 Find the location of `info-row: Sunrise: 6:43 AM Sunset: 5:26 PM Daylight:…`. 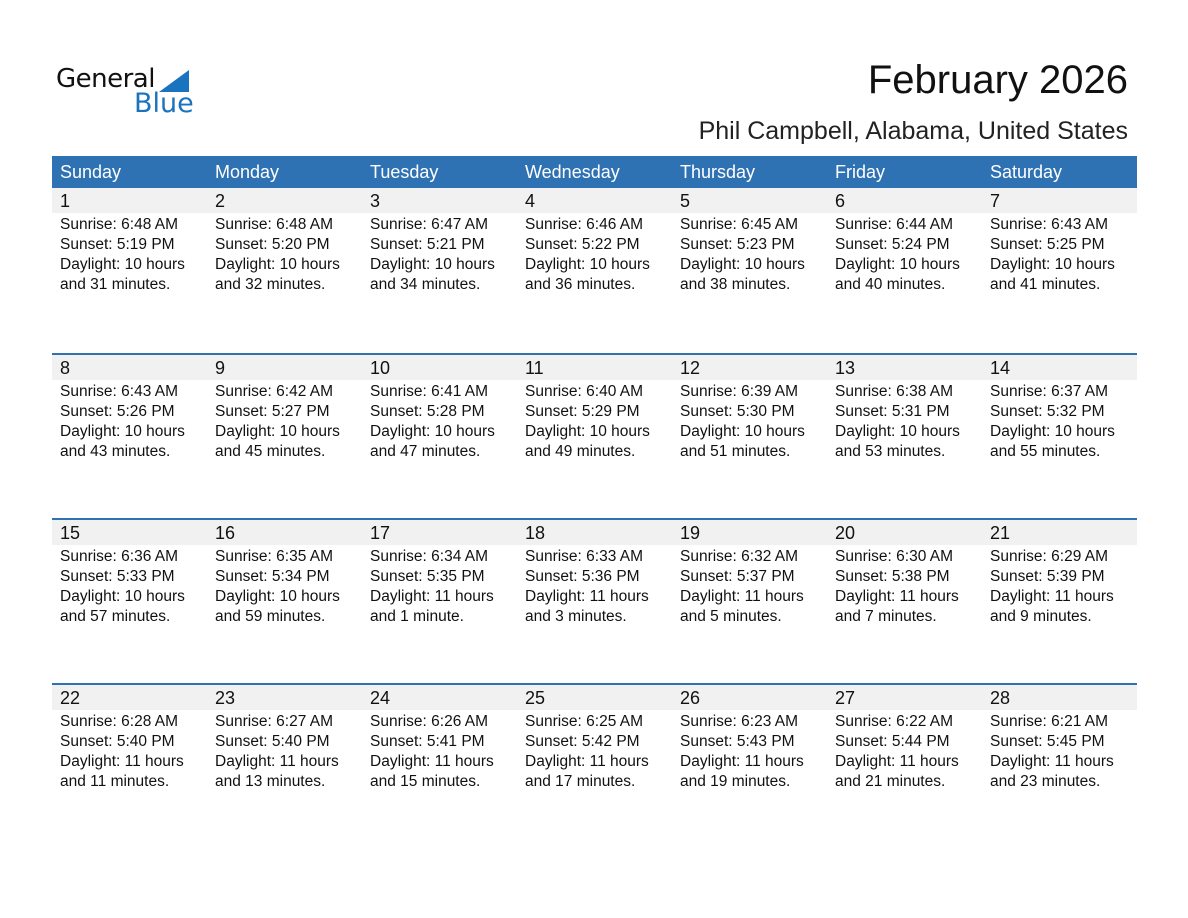

info-row: Sunrise: 6:43 AM Sunset: 5:26 PM Daylight:… is located at coordinates (594, 421).